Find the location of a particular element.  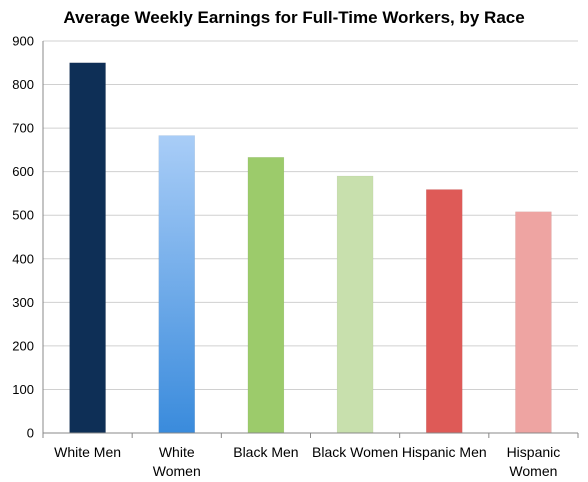

x-category-label: Black Men is located at coordinates (265, 452).